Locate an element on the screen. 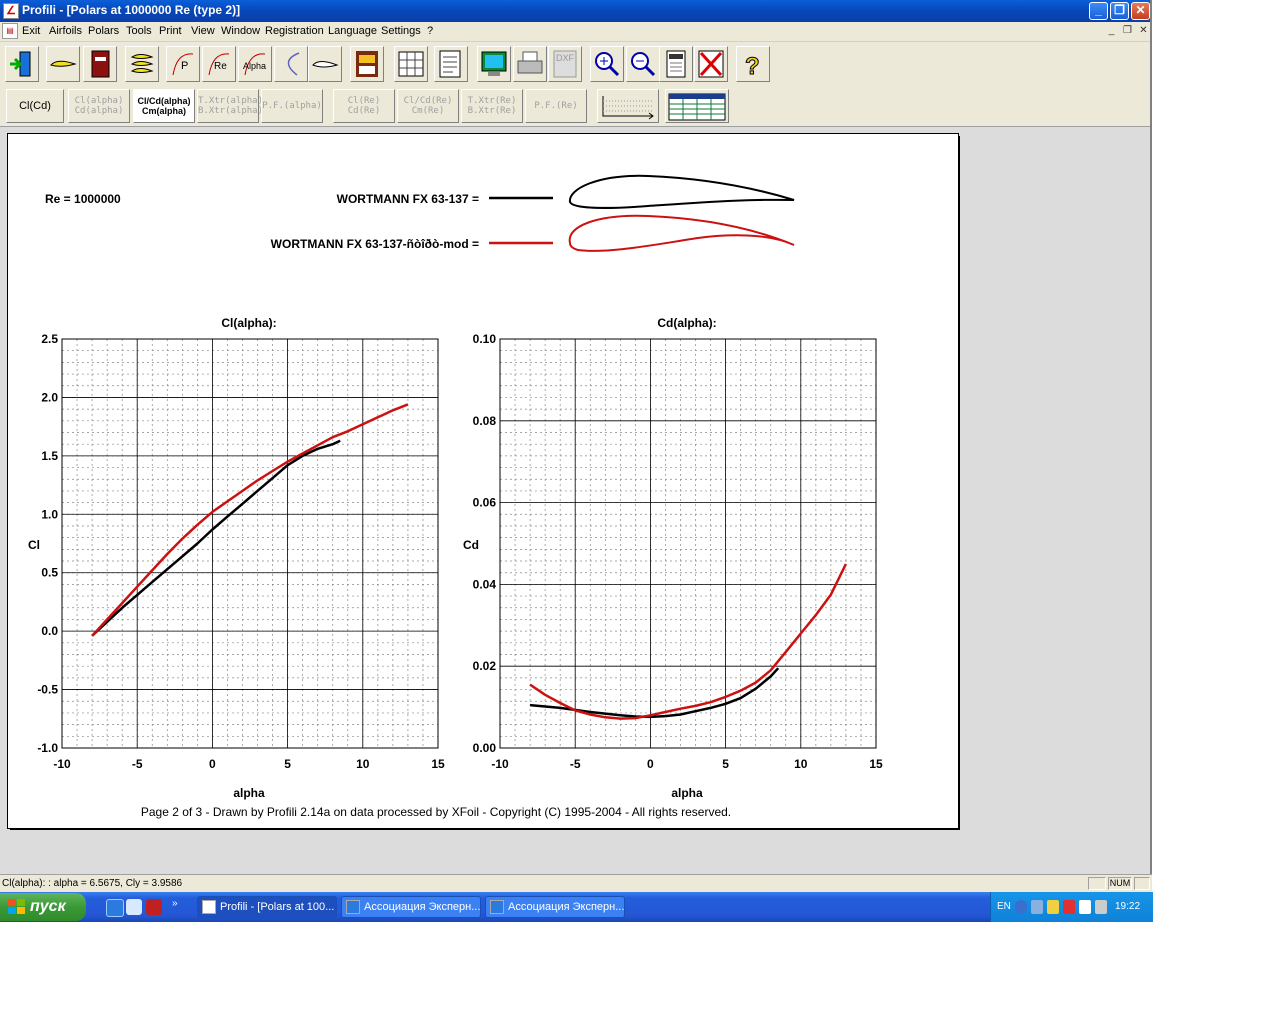 This screenshot has width=1280, height=1024. pf-alpha-button: P.F.(alpha) is located at coordinates (292, 106).